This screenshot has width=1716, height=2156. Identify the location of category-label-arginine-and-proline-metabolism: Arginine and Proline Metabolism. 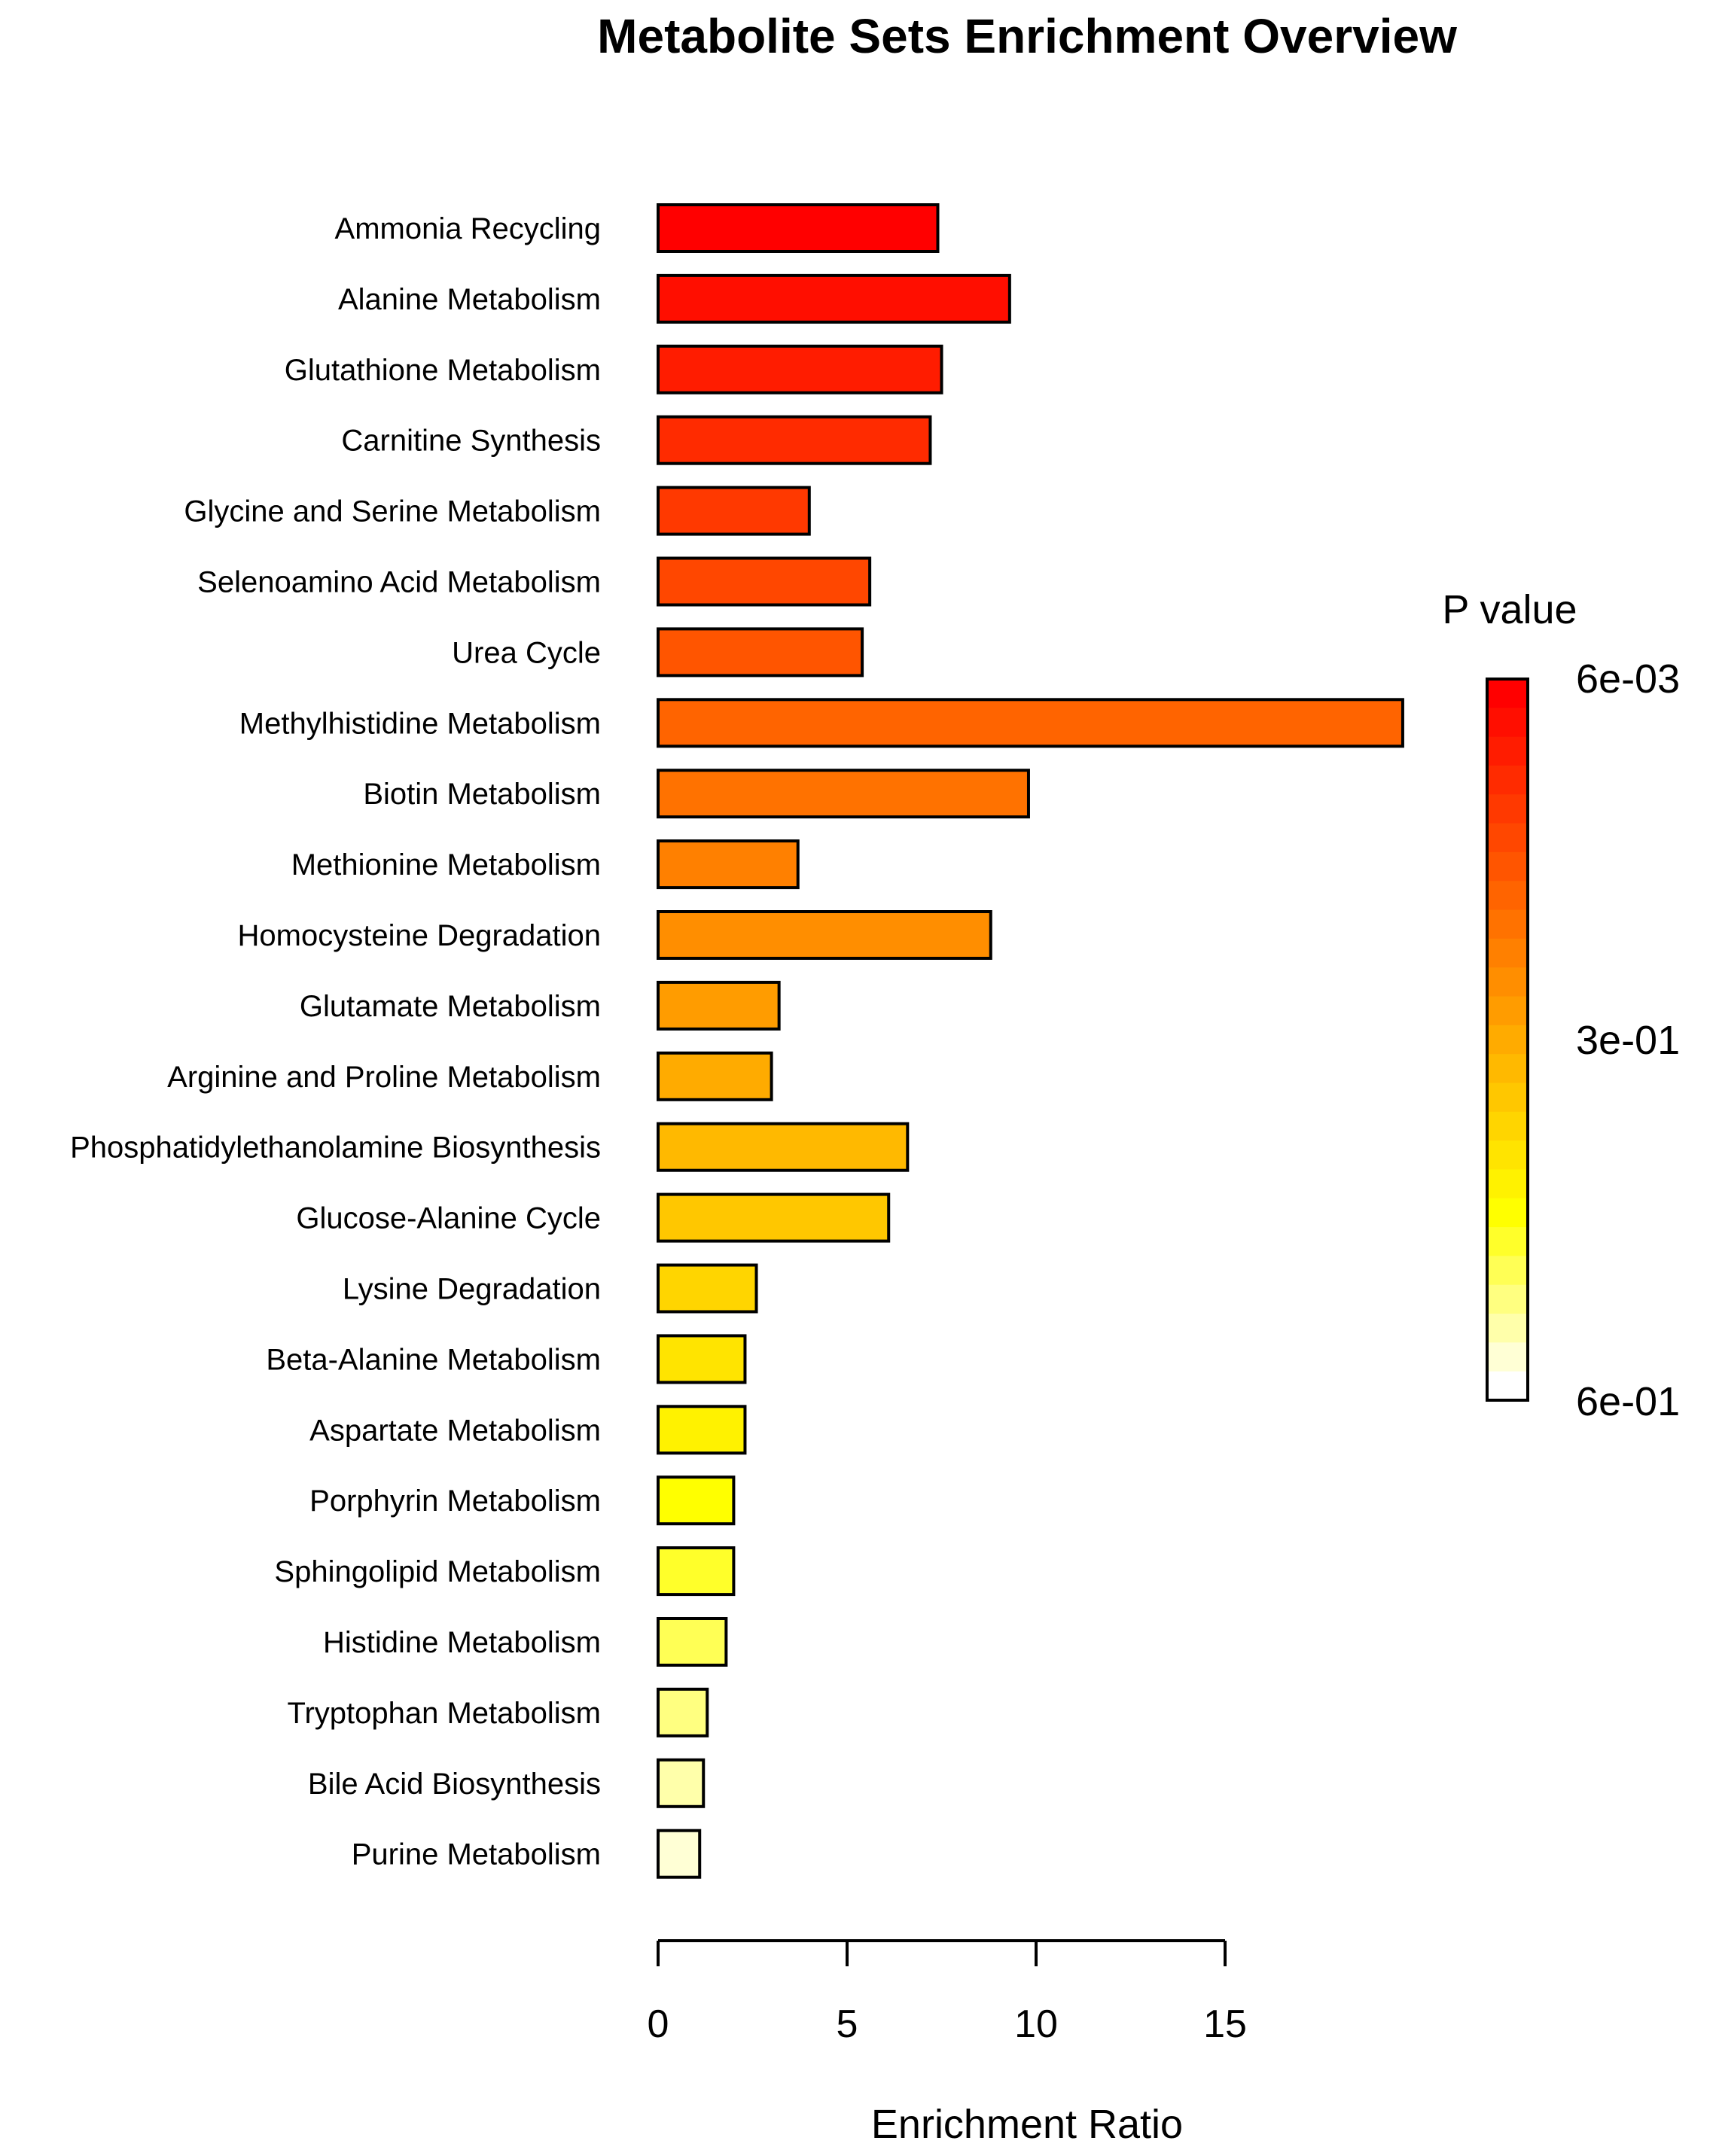
(384, 1077).